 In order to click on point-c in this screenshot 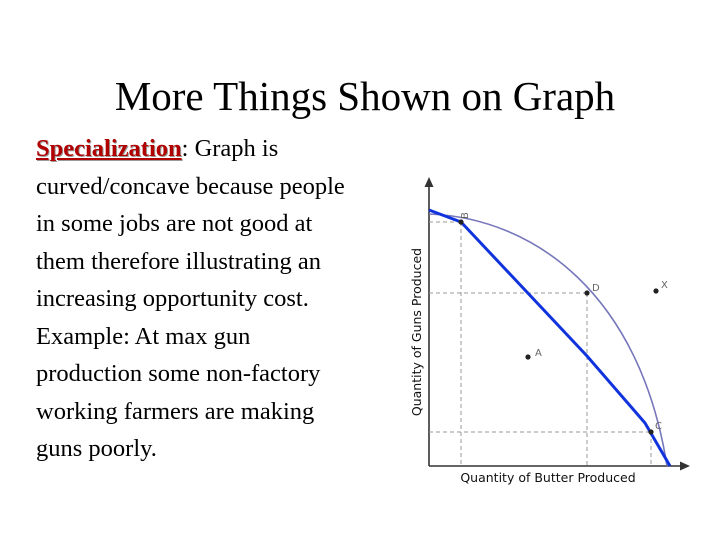, I will do `click(651, 432)`.